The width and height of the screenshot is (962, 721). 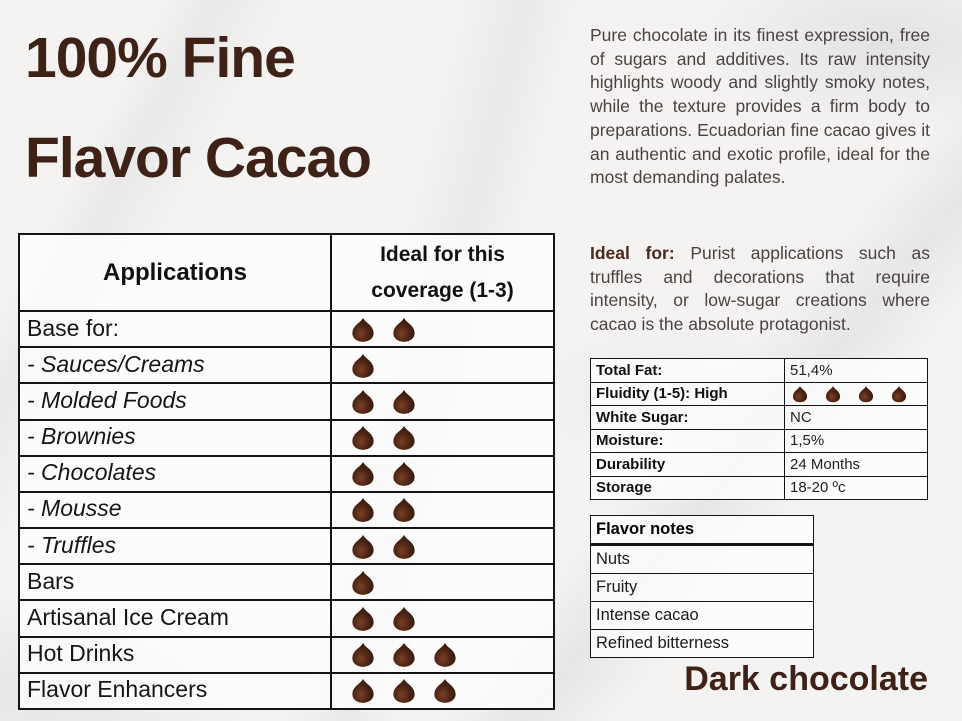 I want to click on flavor-note-row: Refined bitterness, so click(x=702, y=643).